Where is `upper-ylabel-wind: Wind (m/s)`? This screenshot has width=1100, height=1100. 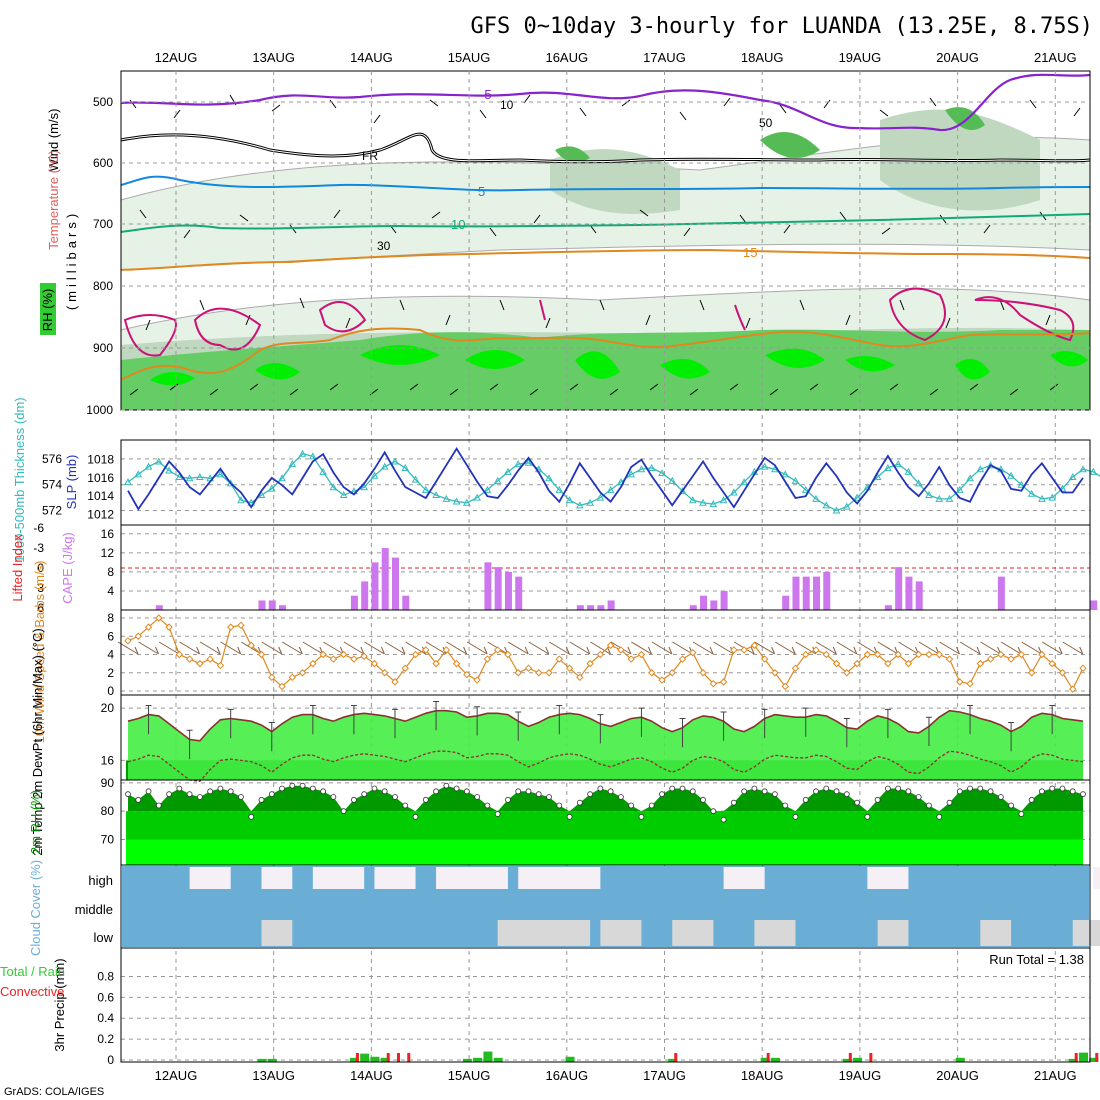 upper-ylabel-wind: Wind (m/s) is located at coordinates (53, 140).